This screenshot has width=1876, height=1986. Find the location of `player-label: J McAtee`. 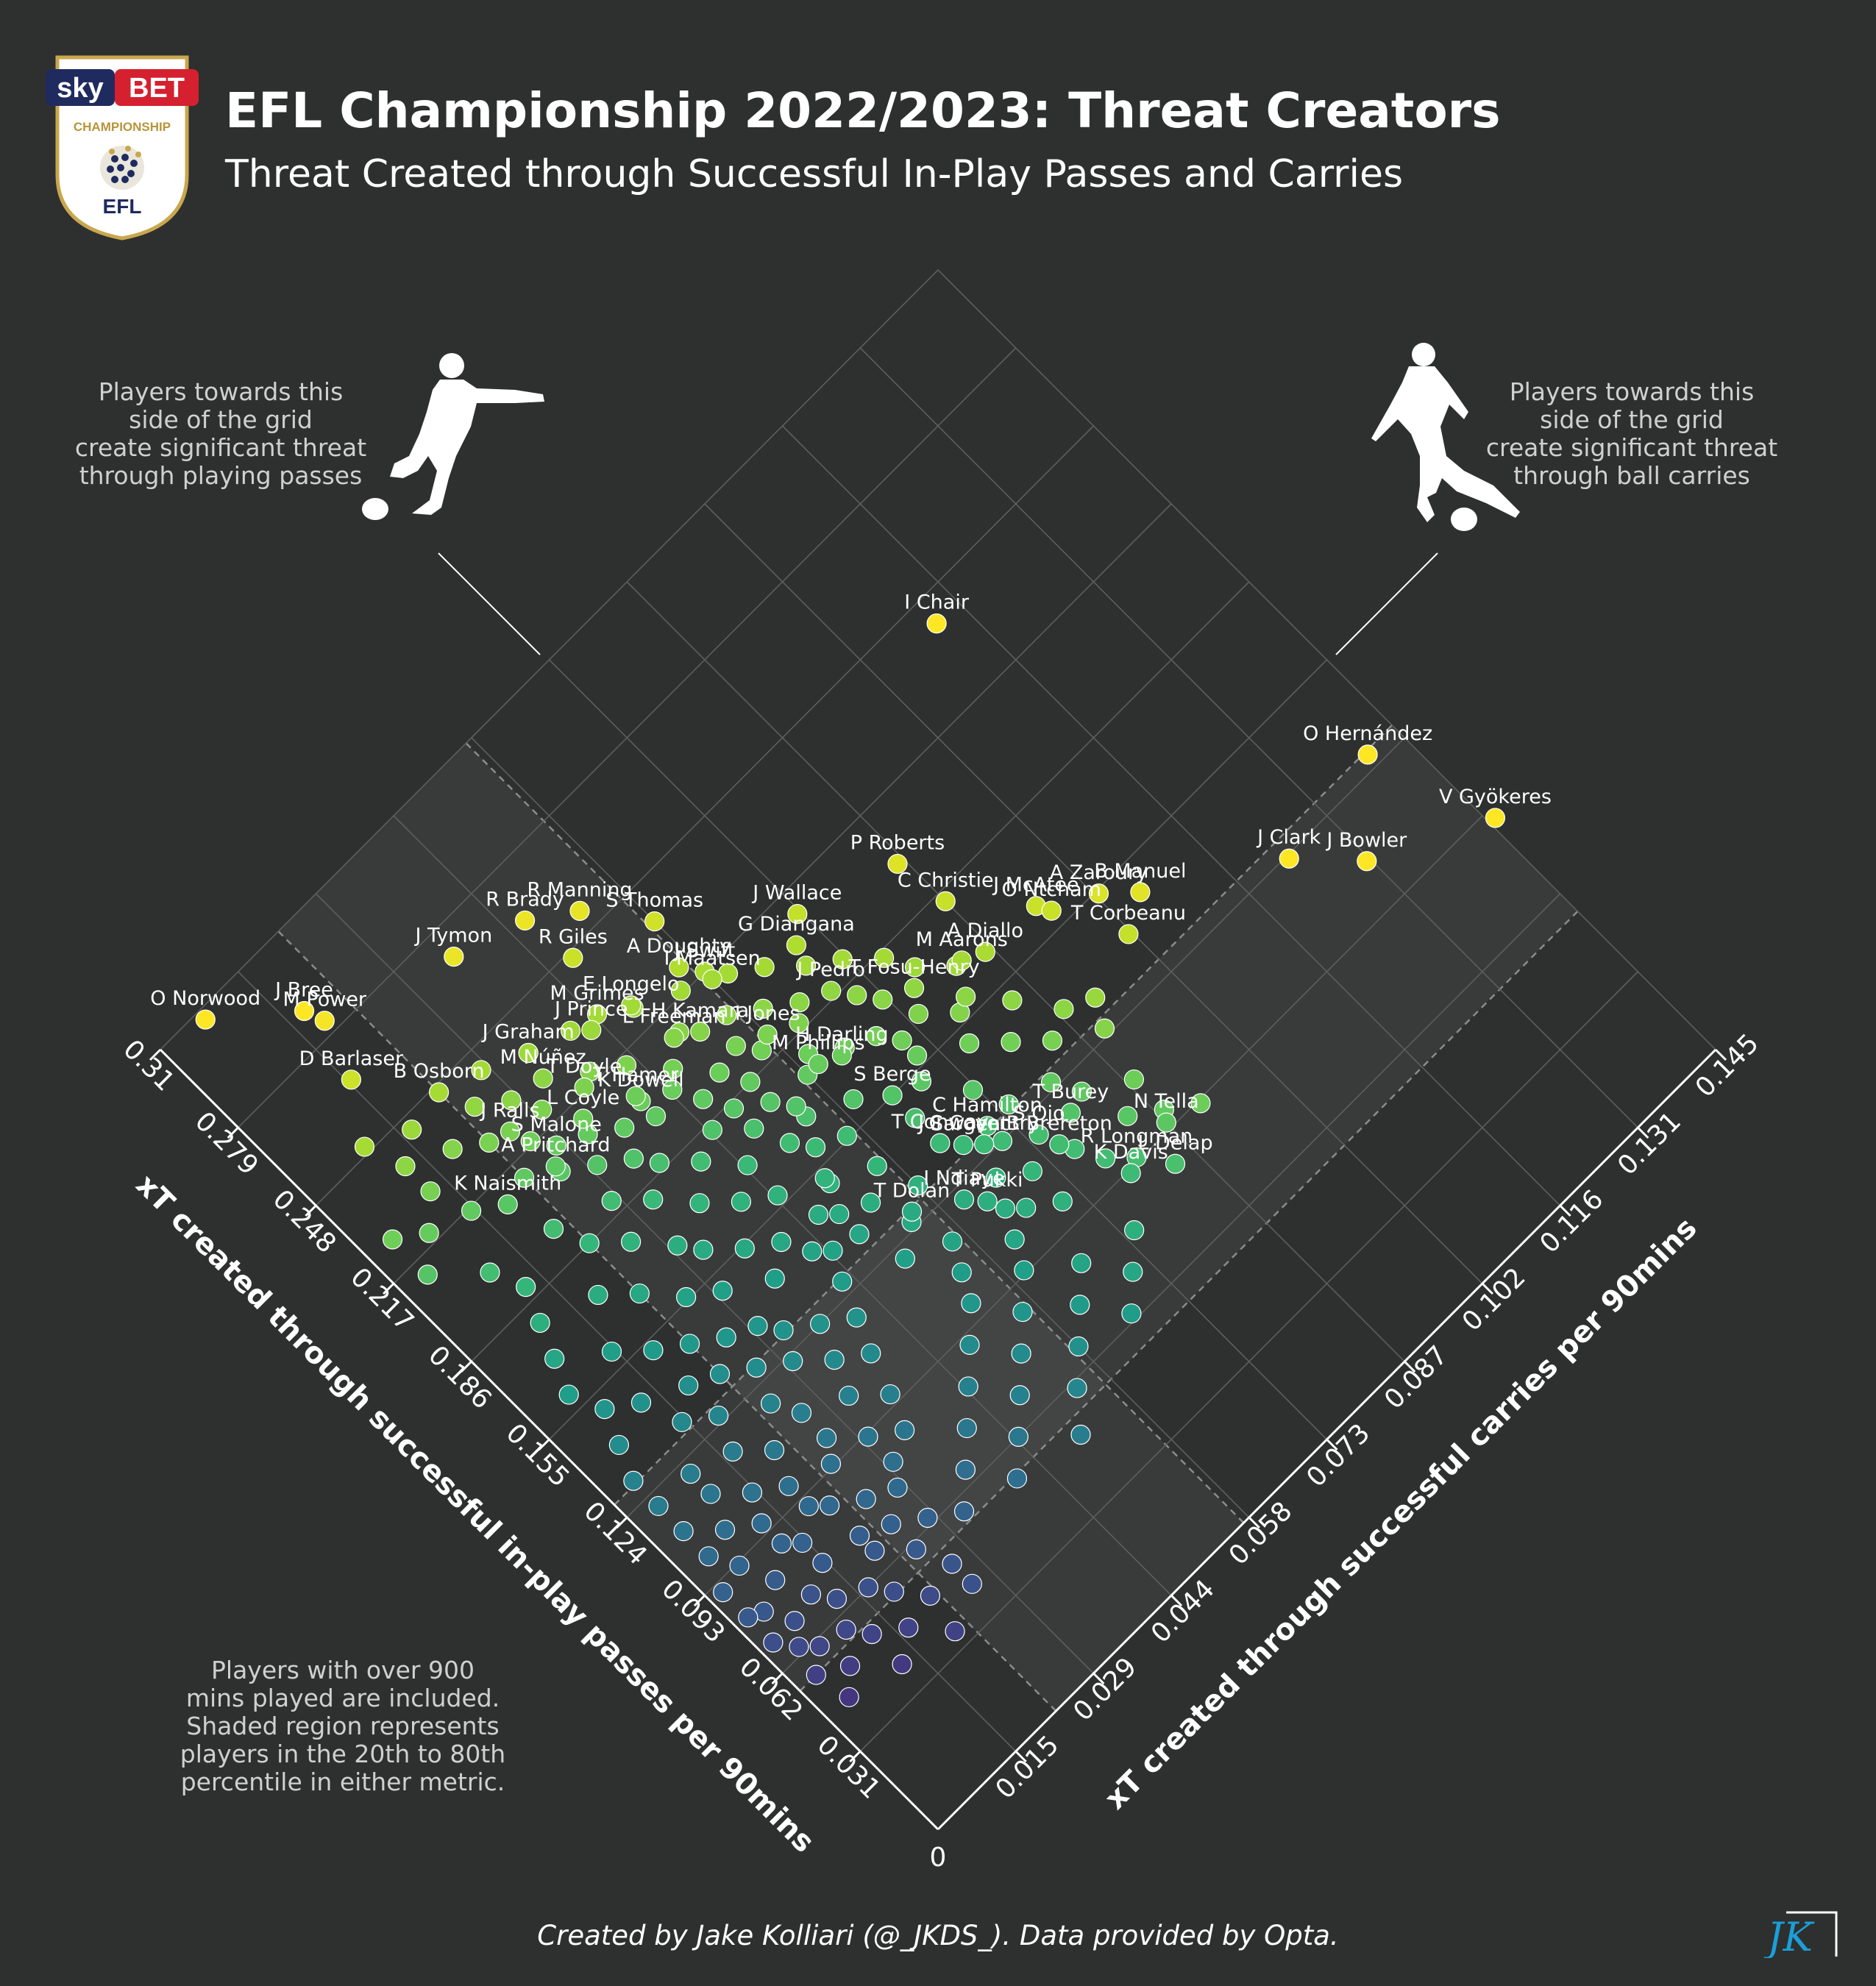

player-label: J McAtee is located at coordinates (1035, 885).